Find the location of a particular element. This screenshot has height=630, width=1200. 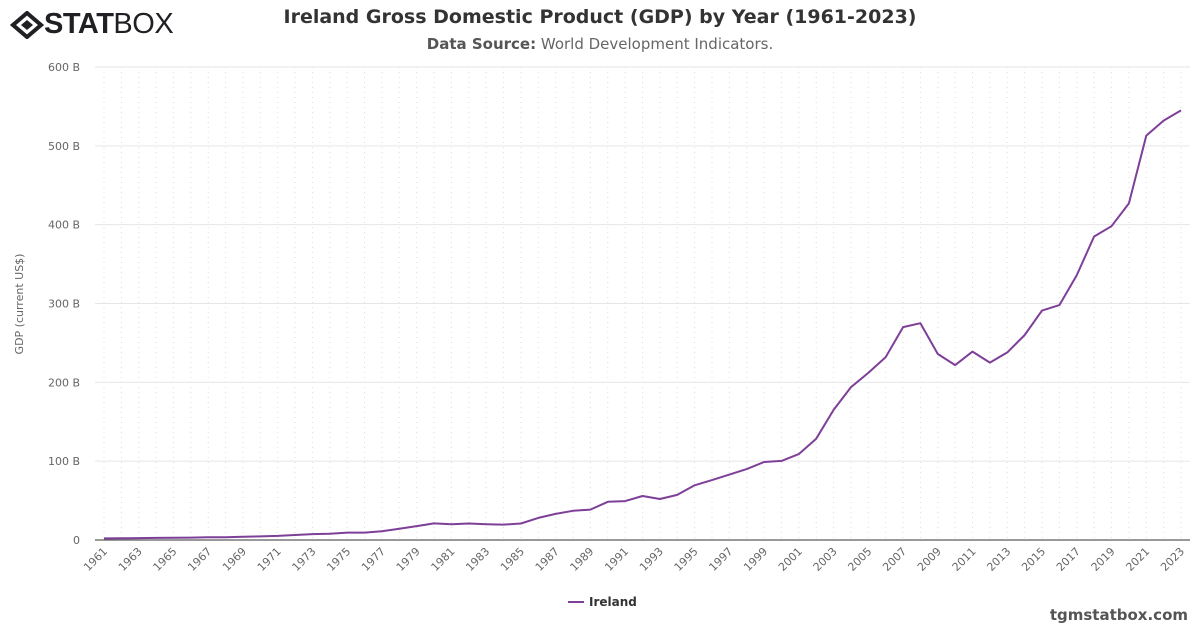

x-tick-label: 2023 is located at coordinates (1172, 559).